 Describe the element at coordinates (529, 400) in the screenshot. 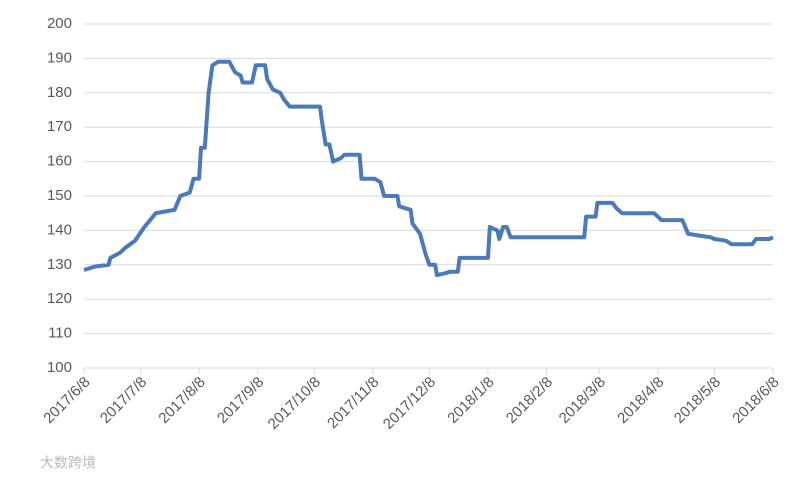

I see `x-tick-label: 2018/2/8` at that location.